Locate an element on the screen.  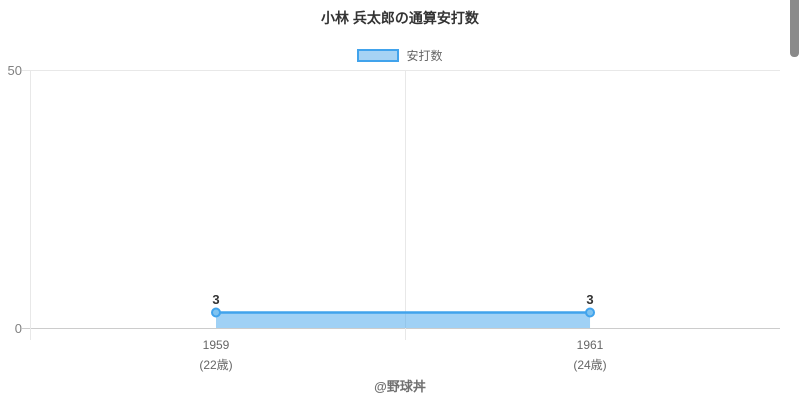
legend: 安打数 is located at coordinates (400, 55).